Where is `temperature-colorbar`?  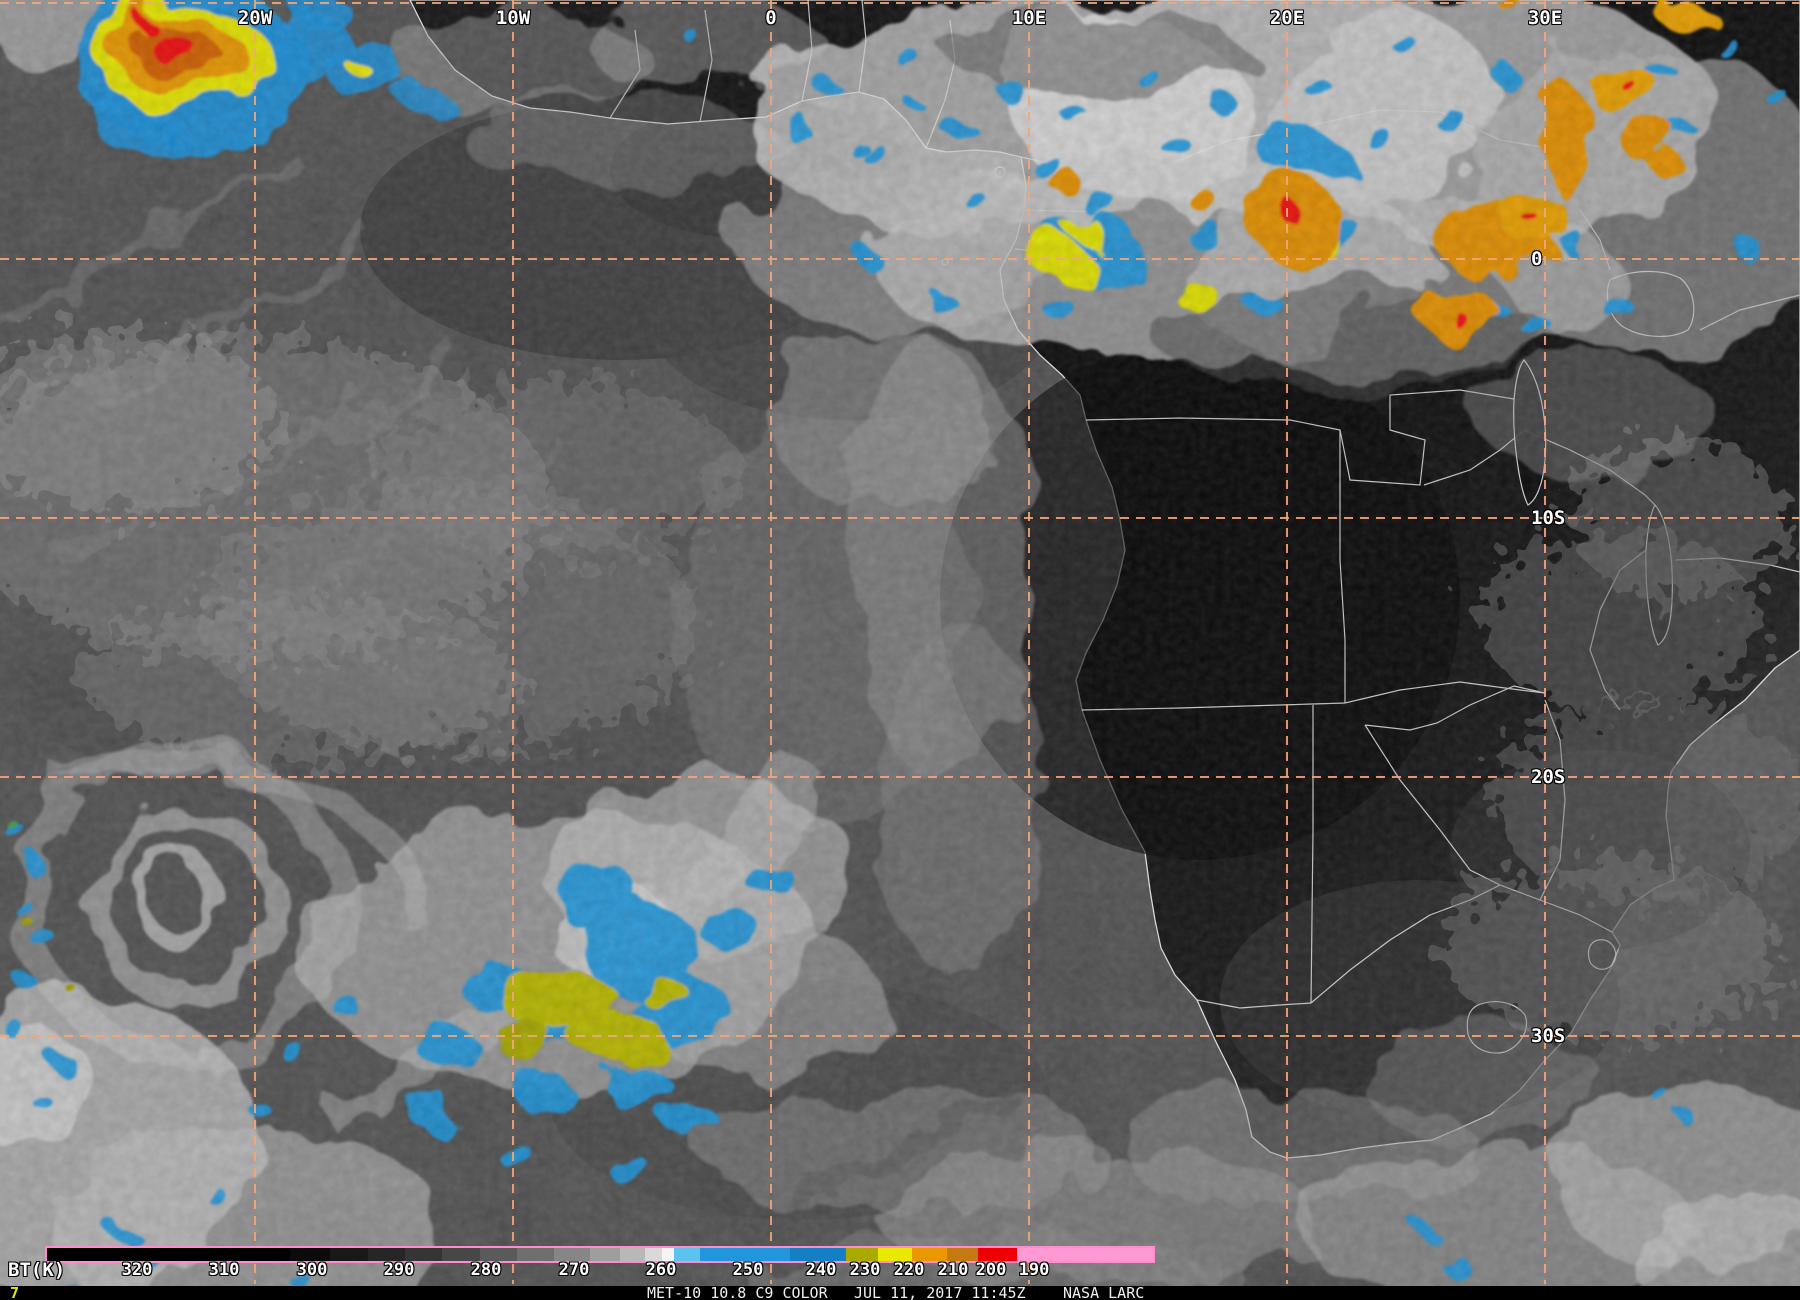 temperature-colorbar is located at coordinates (600, 1254).